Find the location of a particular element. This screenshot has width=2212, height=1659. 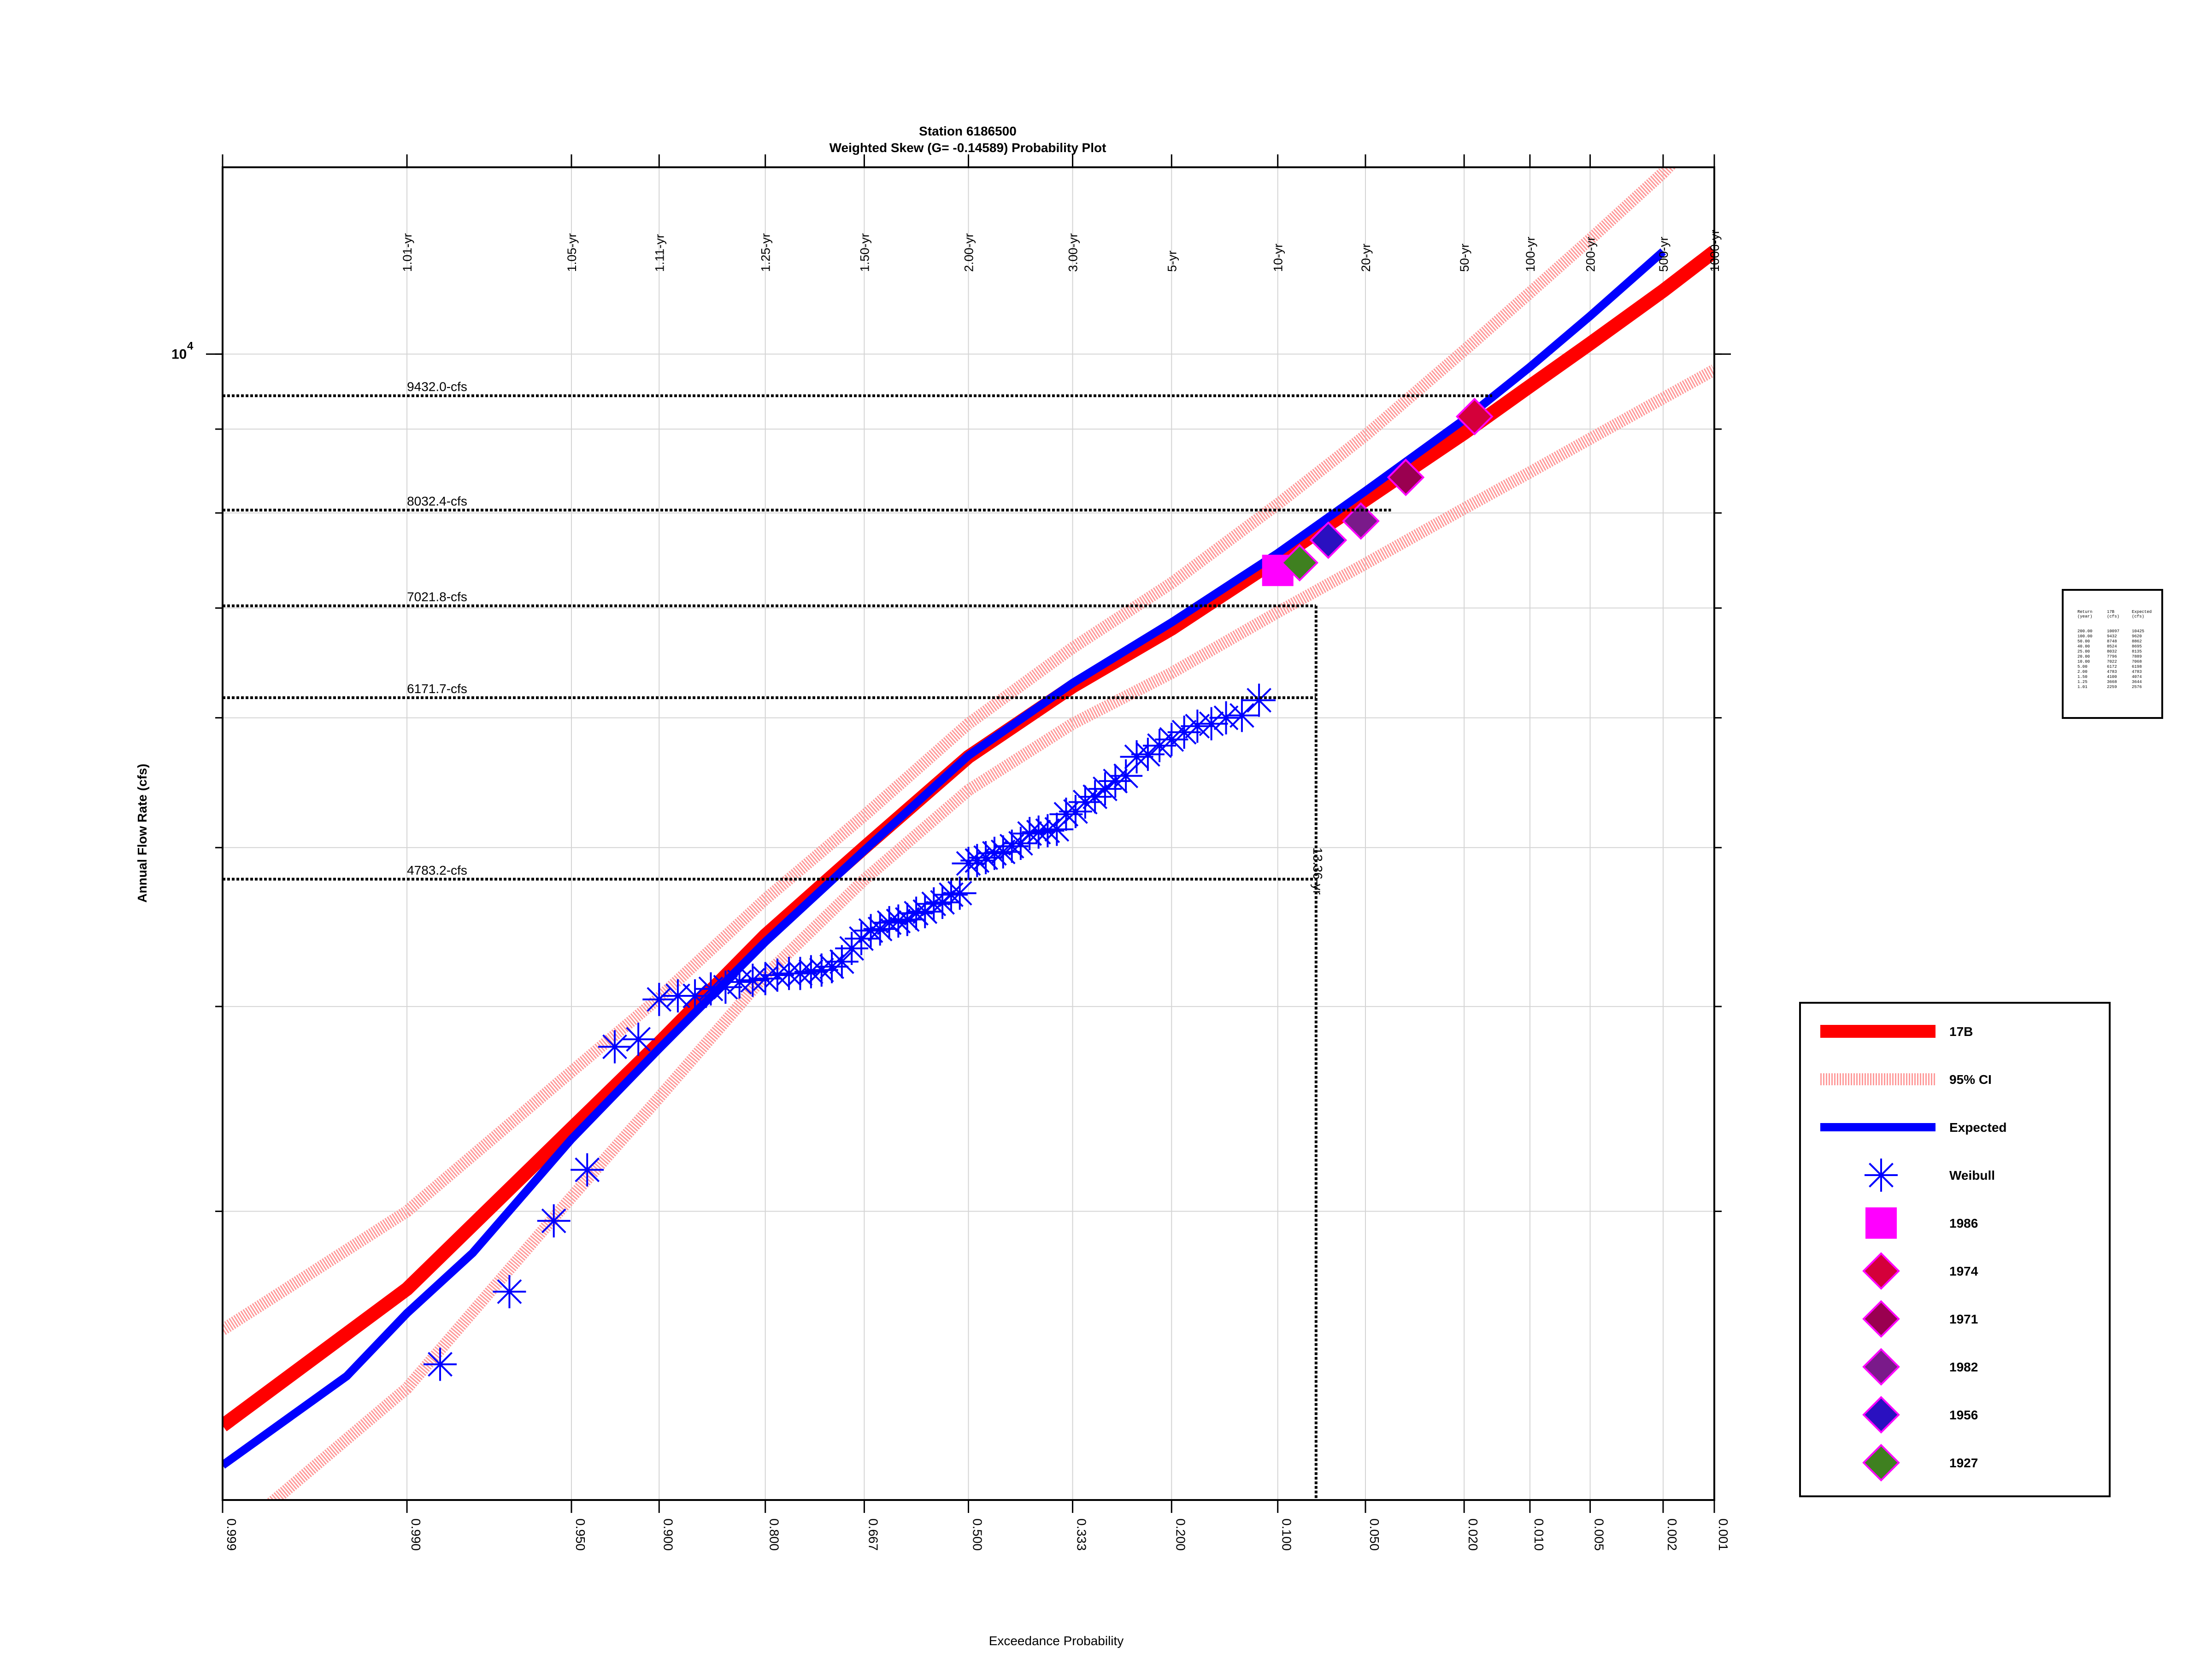

table-cell: 10.00 is located at coordinates (2083, 661).